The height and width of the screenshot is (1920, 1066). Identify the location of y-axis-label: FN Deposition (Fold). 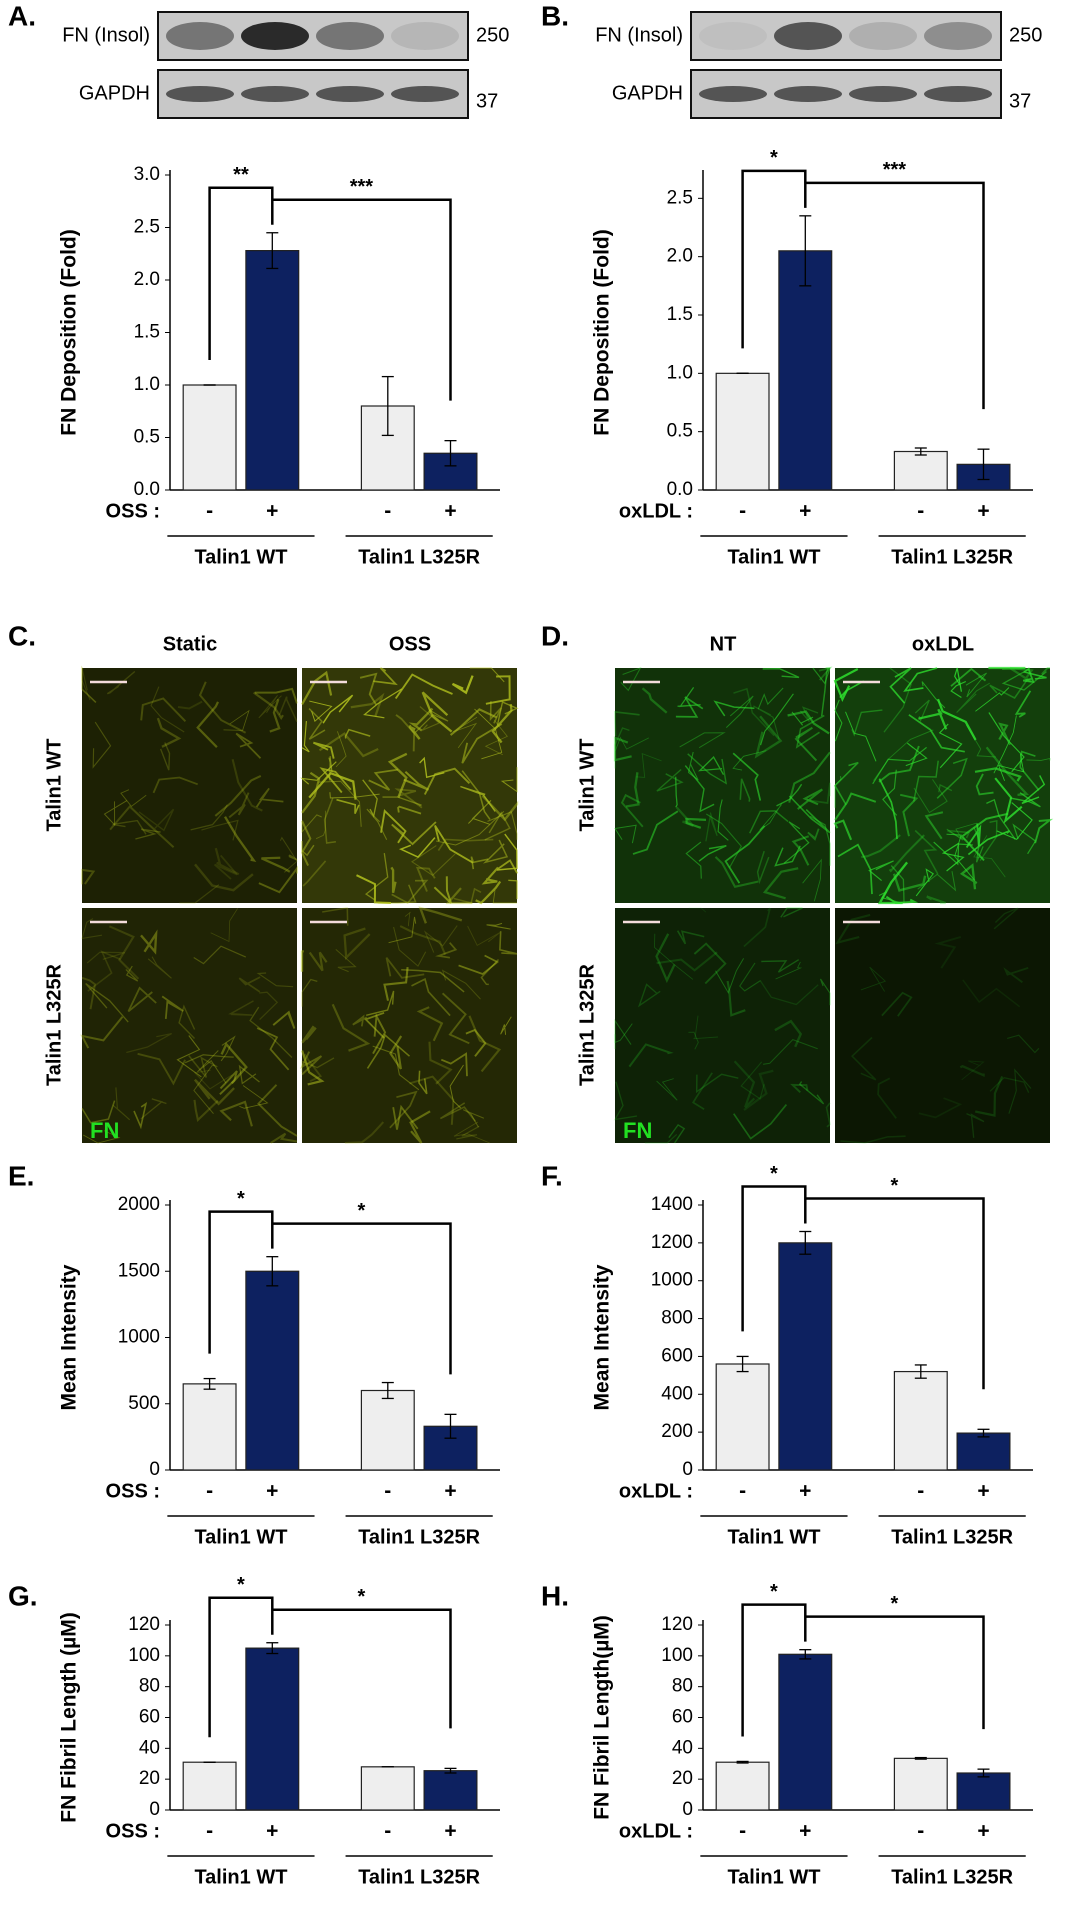
(69, 332).